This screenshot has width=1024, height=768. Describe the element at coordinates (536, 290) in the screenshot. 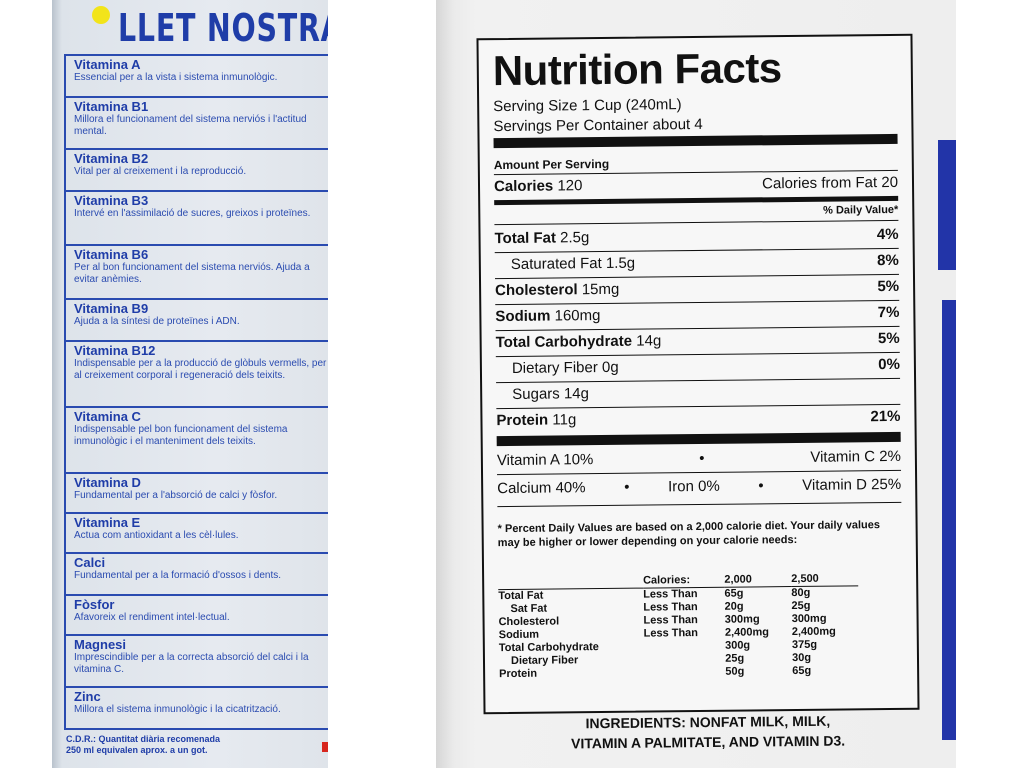

I see `nutrient-label: Cholesterol` at that location.